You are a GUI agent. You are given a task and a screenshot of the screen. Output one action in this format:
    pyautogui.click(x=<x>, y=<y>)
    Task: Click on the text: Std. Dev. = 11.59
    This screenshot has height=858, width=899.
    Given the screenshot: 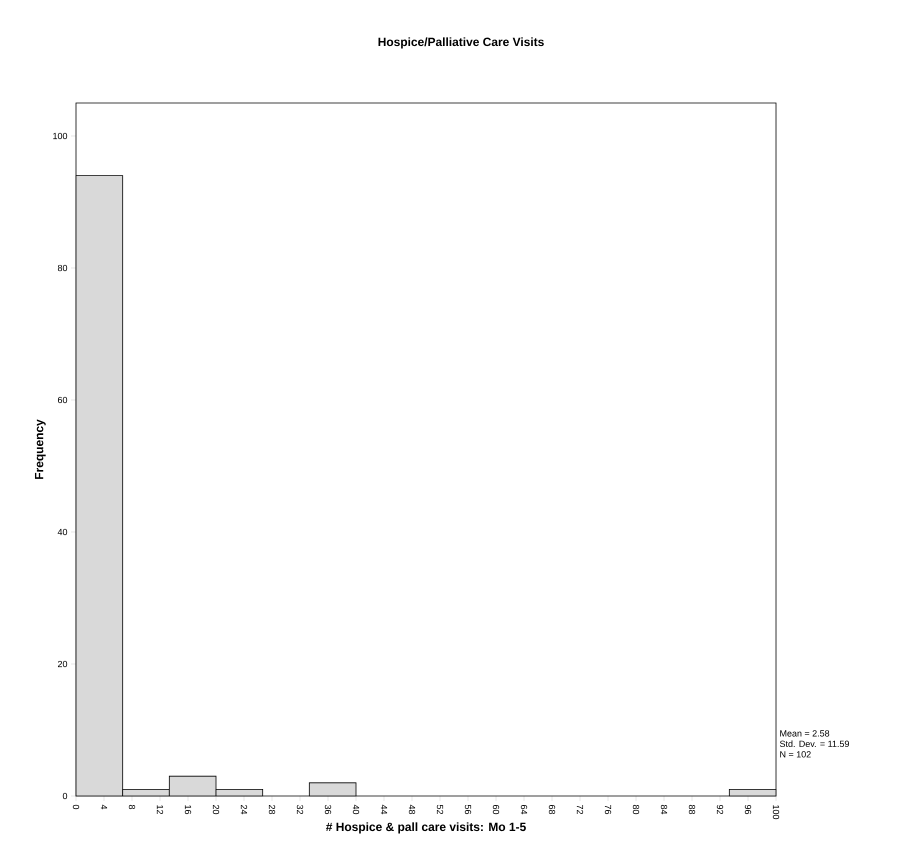 What is the action you would take?
    pyautogui.click(x=814, y=744)
    